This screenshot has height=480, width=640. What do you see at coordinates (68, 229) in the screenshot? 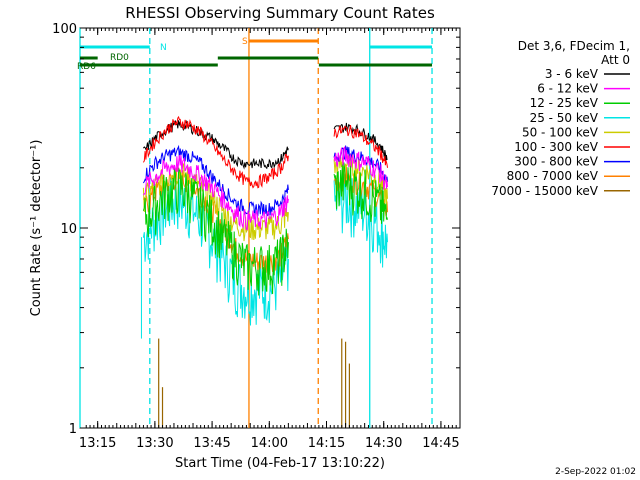
I see `y-tick-label: 10` at bounding box center [68, 229].